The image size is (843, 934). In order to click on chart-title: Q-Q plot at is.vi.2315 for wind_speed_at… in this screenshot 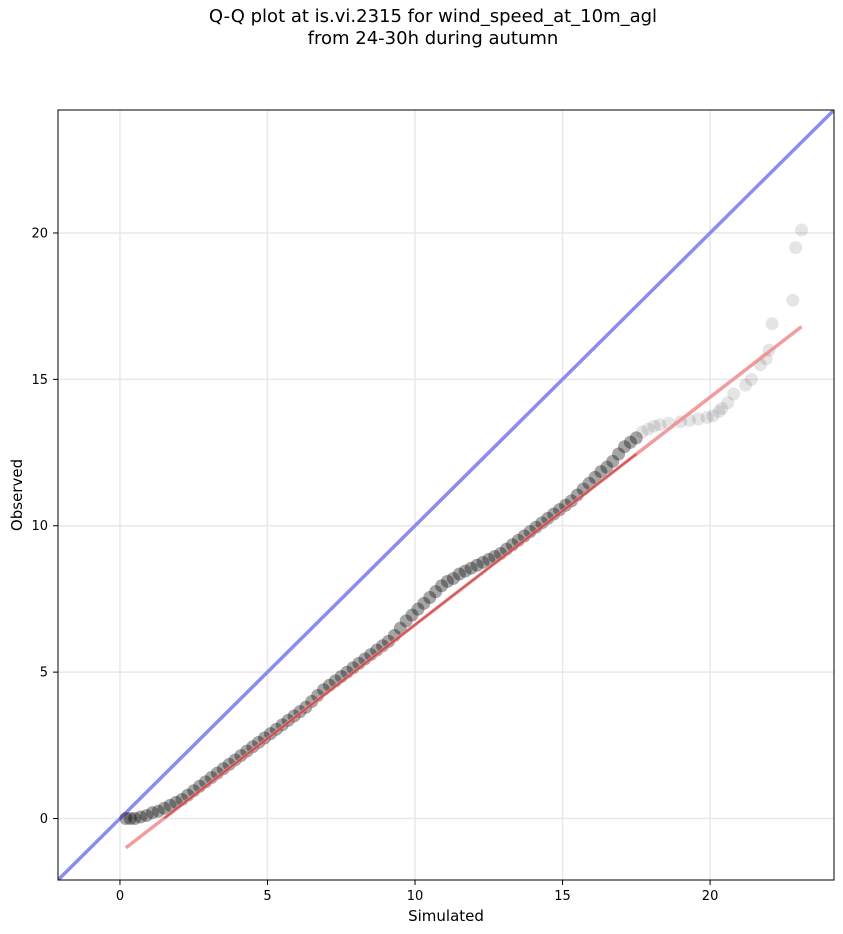, I will do `click(421, 28)`.